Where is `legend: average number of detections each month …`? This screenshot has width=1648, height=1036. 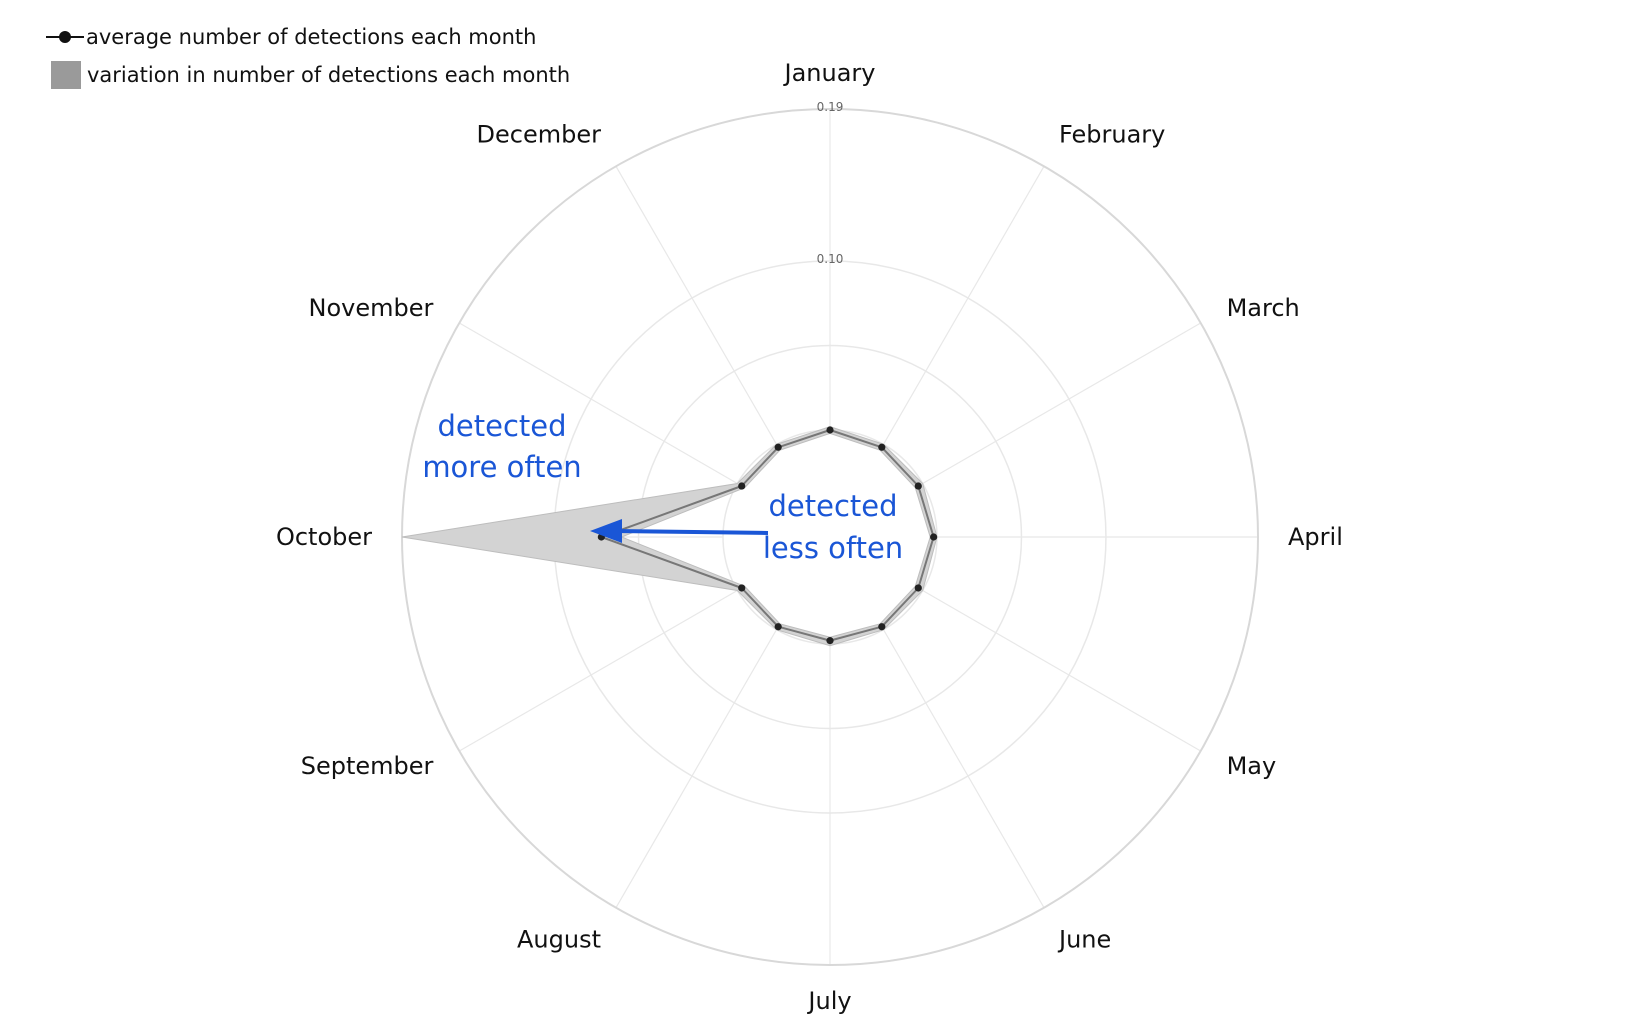 legend: average number of detections each month … is located at coordinates (307, 56).